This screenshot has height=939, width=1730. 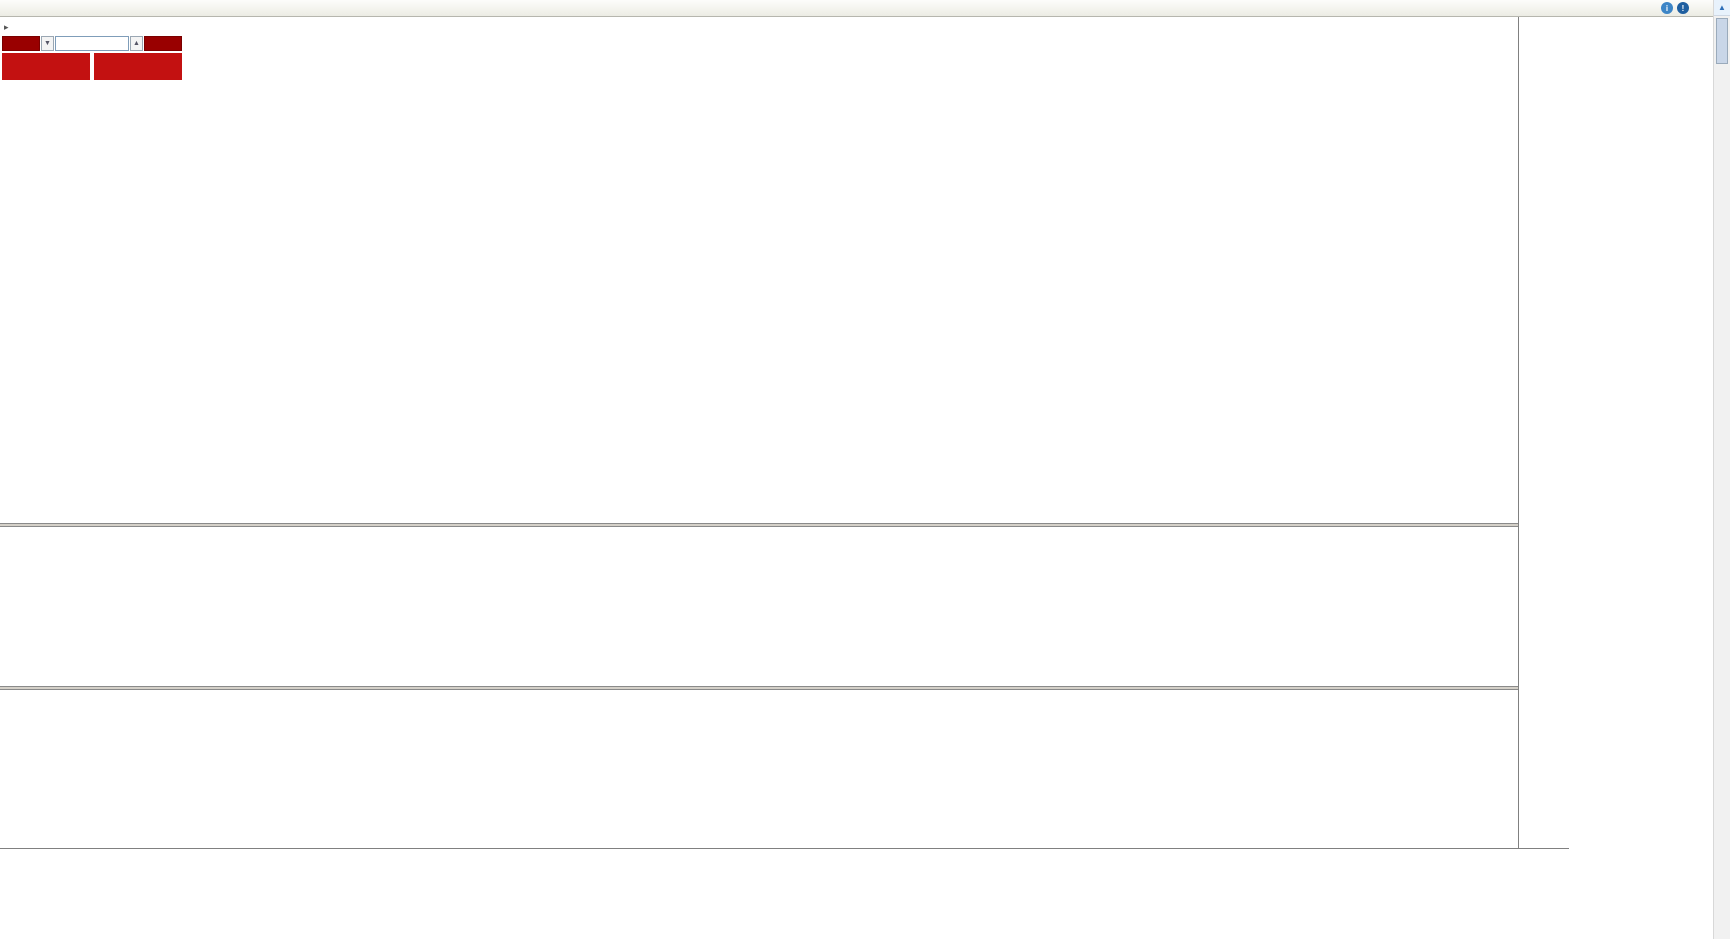 I want to click on symbol-ohlc-line: ▸, so click(x=8, y=27).